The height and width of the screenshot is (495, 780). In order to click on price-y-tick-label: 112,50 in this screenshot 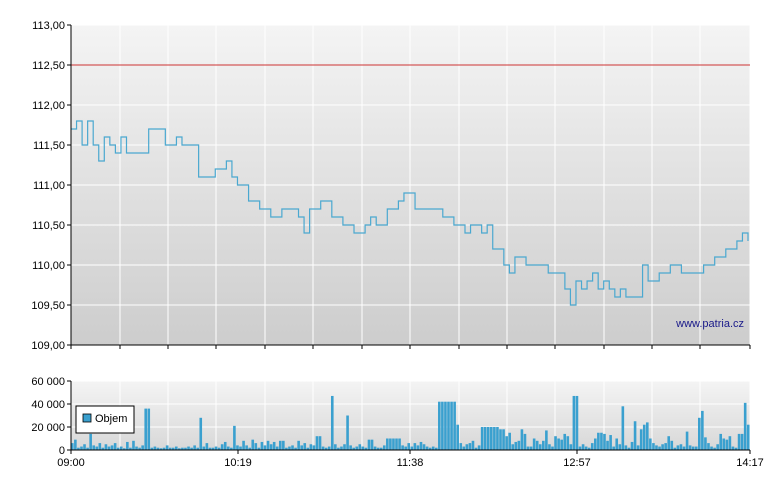, I will do `click(48, 66)`.